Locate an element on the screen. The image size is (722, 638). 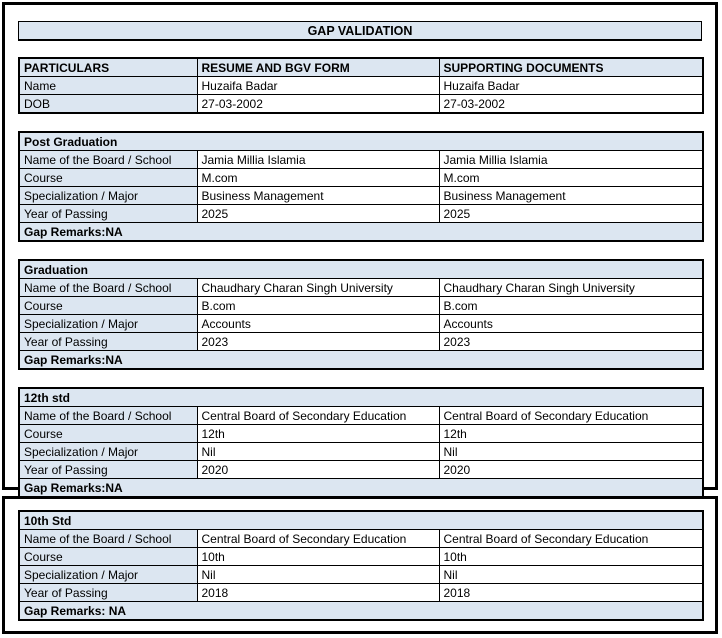
page-title: GAP VALIDATION is located at coordinates (360, 31).